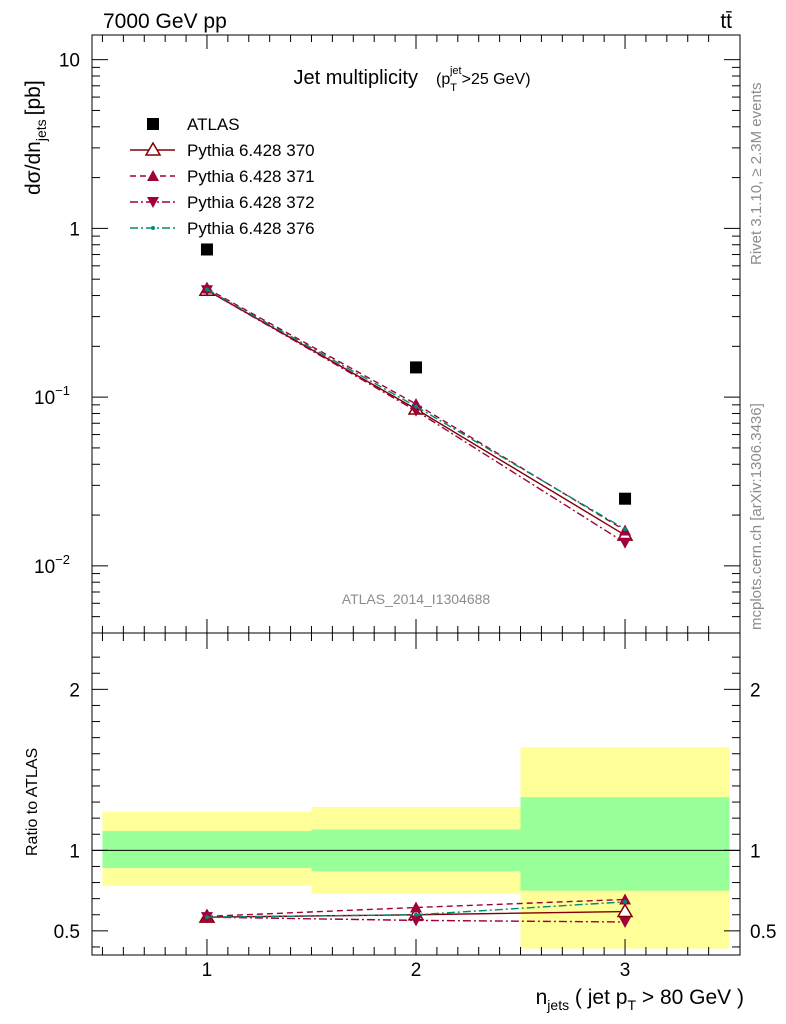 This screenshot has width=786, height=1024. I want to click on legend-item: Pythia 6.428 371, so click(222, 176).